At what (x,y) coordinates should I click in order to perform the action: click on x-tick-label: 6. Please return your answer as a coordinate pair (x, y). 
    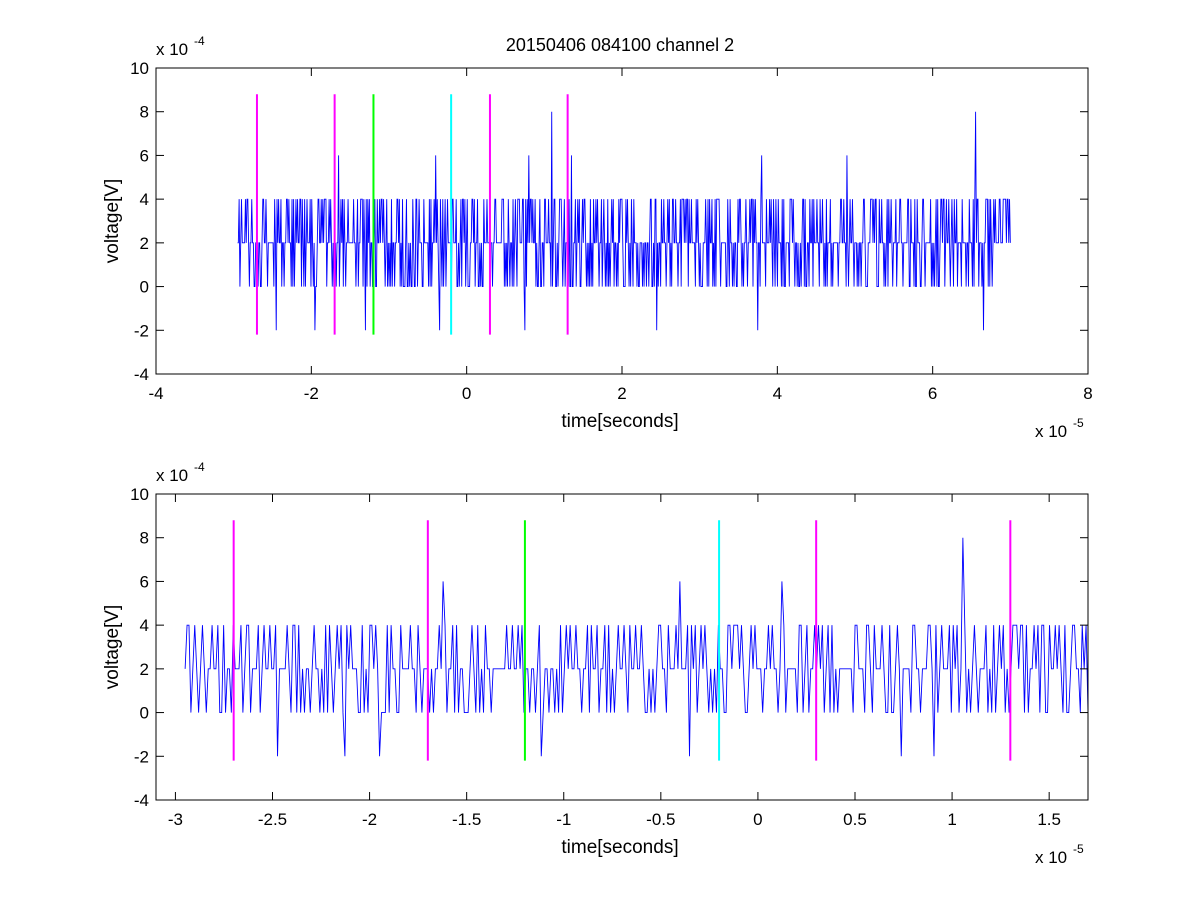
    Looking at the image, I should click on (932, 393).